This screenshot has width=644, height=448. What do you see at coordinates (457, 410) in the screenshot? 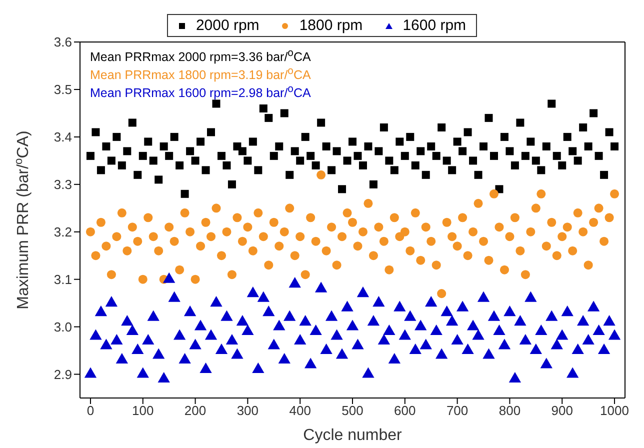
I see `x-tick-label: 700` at bounding box center [457, 410].